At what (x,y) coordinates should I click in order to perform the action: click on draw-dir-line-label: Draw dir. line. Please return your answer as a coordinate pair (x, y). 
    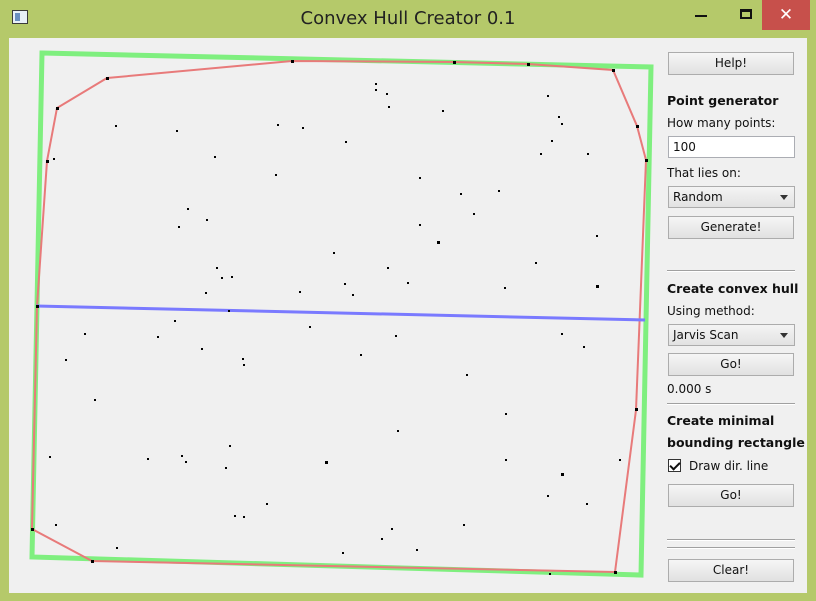
    Looking at the image, I should click on (729, 466).